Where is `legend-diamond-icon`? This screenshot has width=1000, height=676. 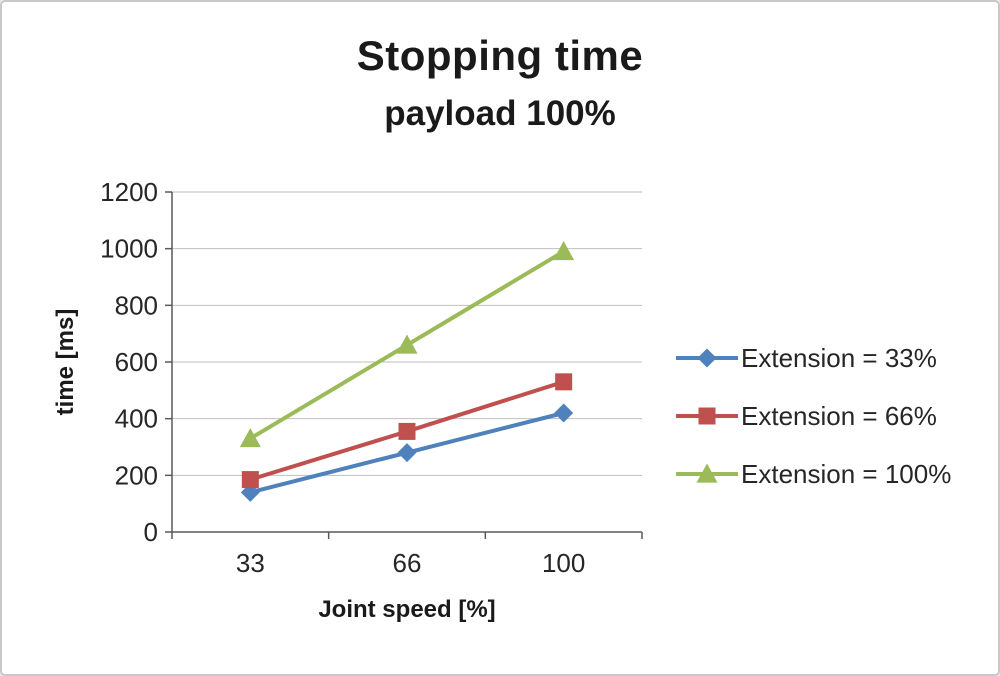 legend-diamond-icon is located at coordinates (707, 358).